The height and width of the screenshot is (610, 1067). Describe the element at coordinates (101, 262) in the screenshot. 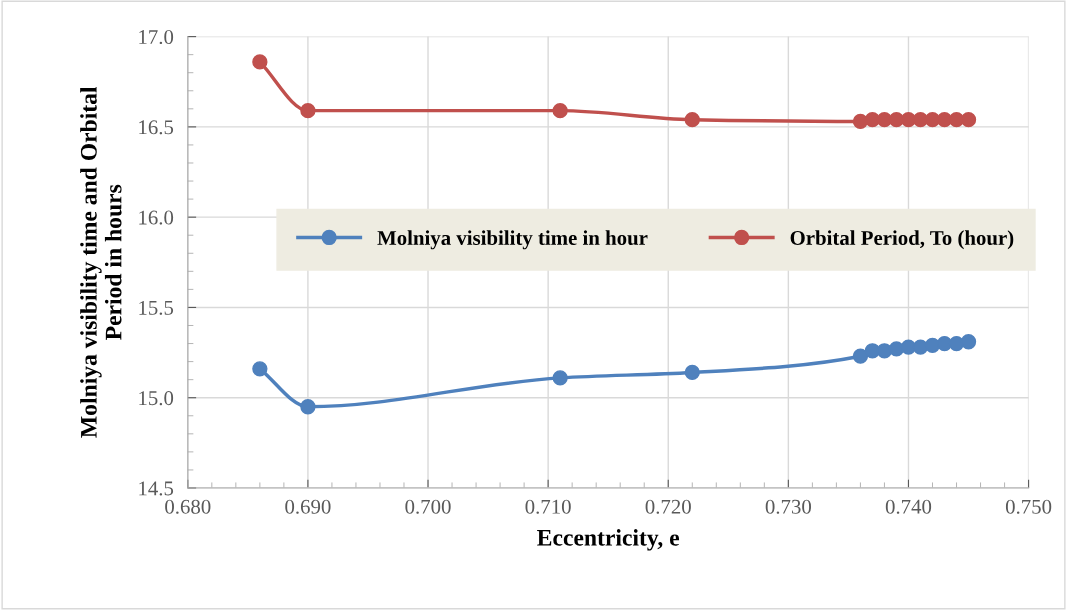

I see `y-axis-title: Molniya visibility time and Orbital Period in hours` at that location.